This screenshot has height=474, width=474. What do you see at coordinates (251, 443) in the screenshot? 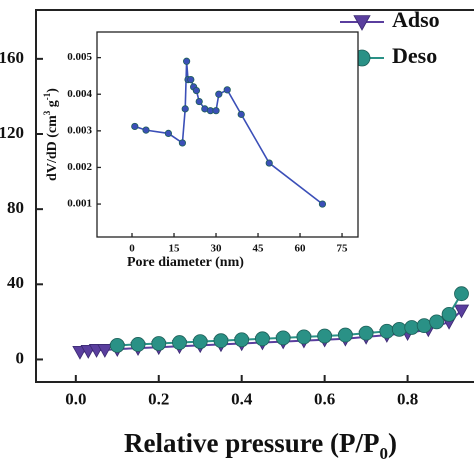
I see `label-part: Relative pressure (P/P` at bounding box center [251, 443].